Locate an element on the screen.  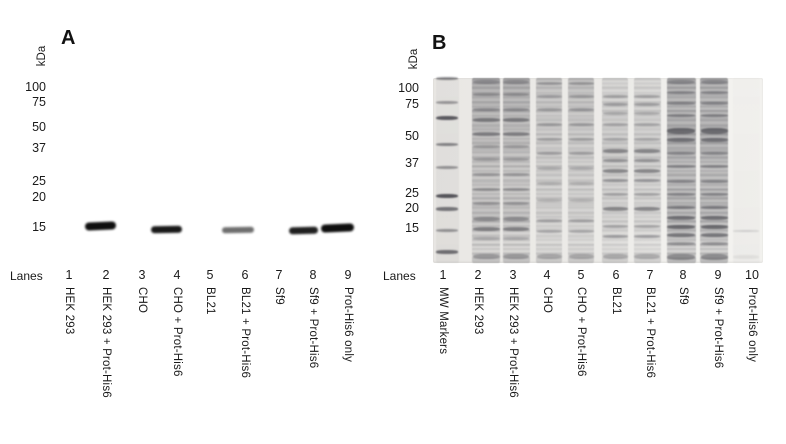
panel-a-lane-number-4: 4 is located at coordinates (177, 275).